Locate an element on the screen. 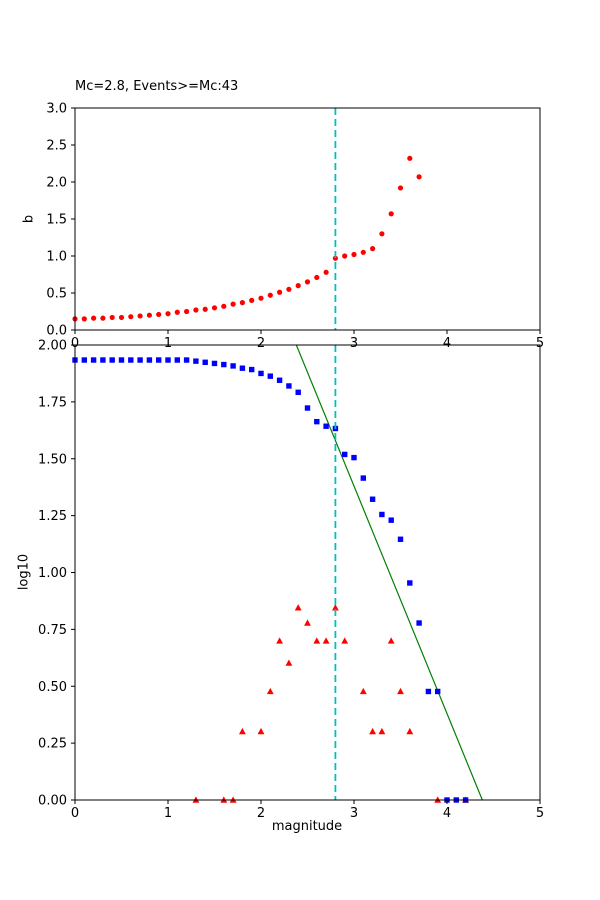 This screenshot has height=900, width=600. bin-count-points is located at coordinates (330, 703).